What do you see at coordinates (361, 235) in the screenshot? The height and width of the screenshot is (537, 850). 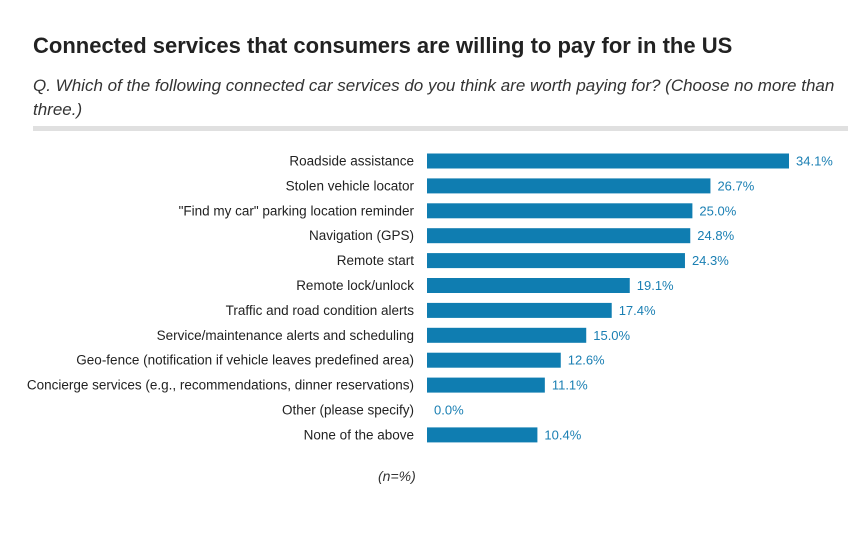 I see `category-label: Navigation (GPS)` at bounding box center [361, 235].